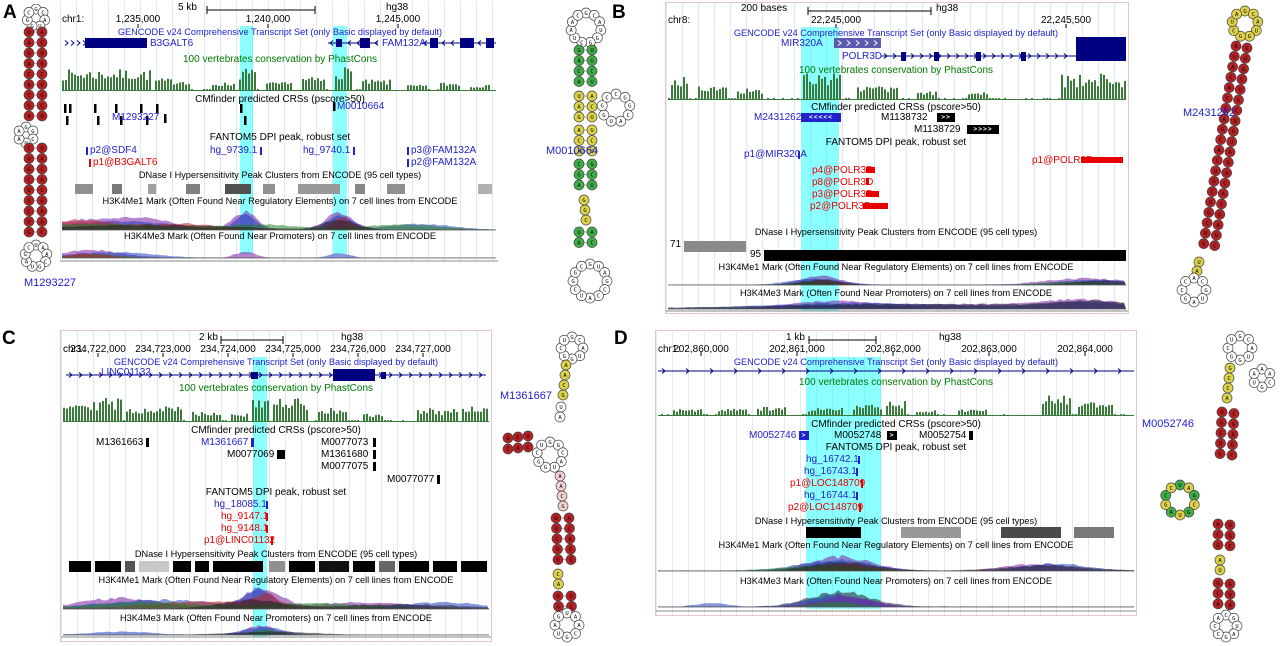 The width and height of the screenshot is (1280, 646). Describe the element at coordinates (832, 459) in the screenshot. I see `dpi-peak-label: hg_16742.1` at that location.